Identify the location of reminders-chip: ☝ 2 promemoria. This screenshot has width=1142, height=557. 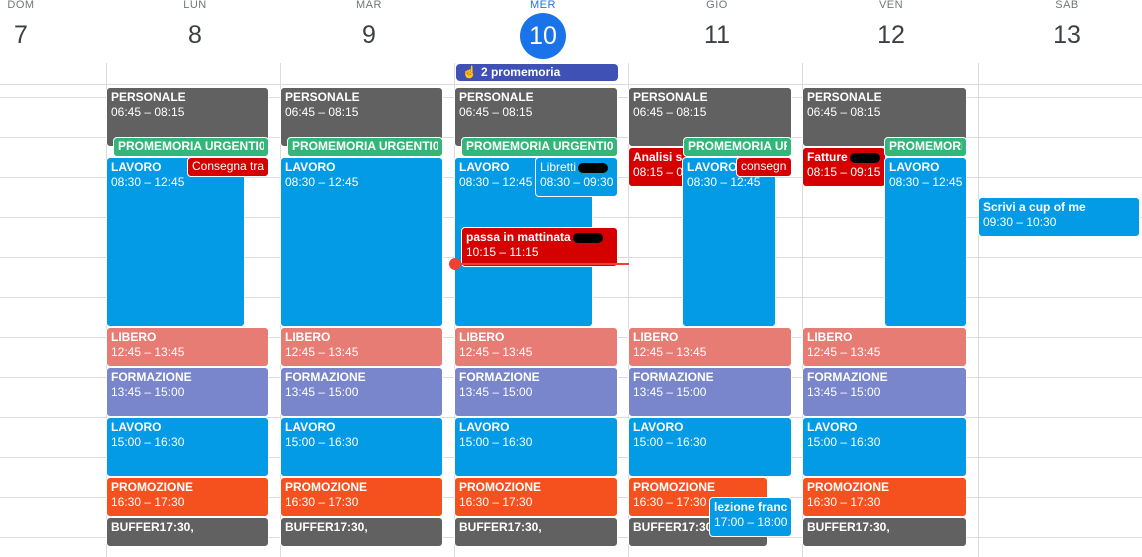
(537, 72).